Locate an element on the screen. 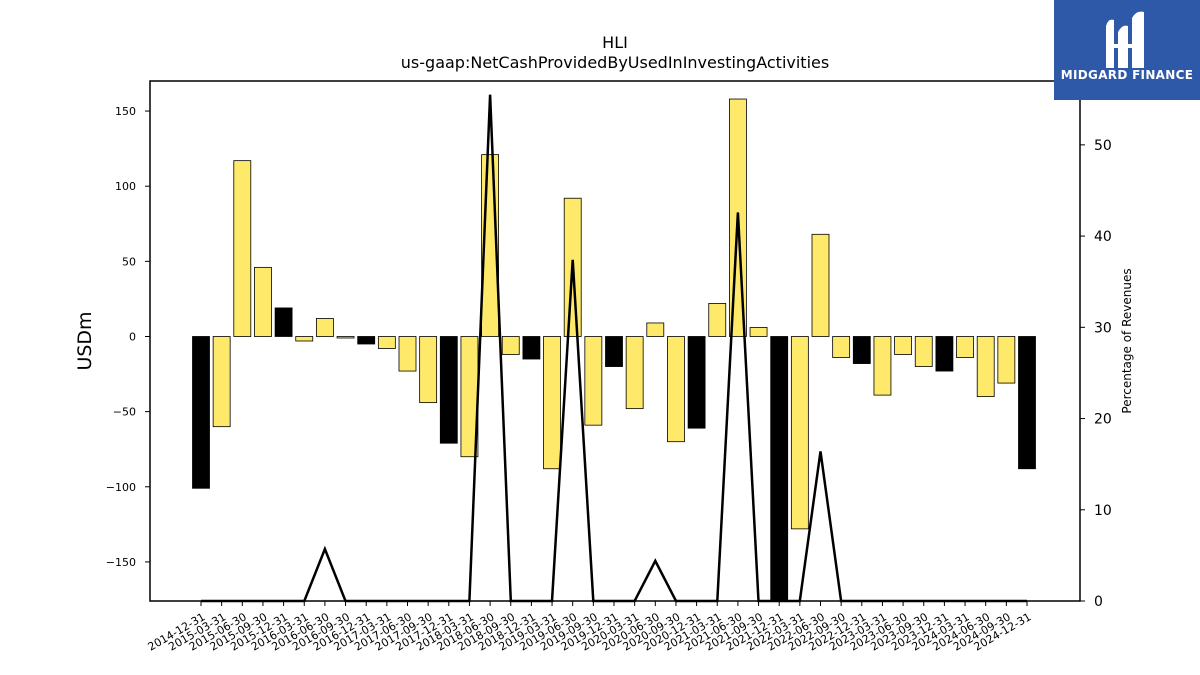 The width and height of the screenshot is (1200, 675). midgard-finance-logo: MIDGARD FINANCE is located at coordinates (1127, 50).